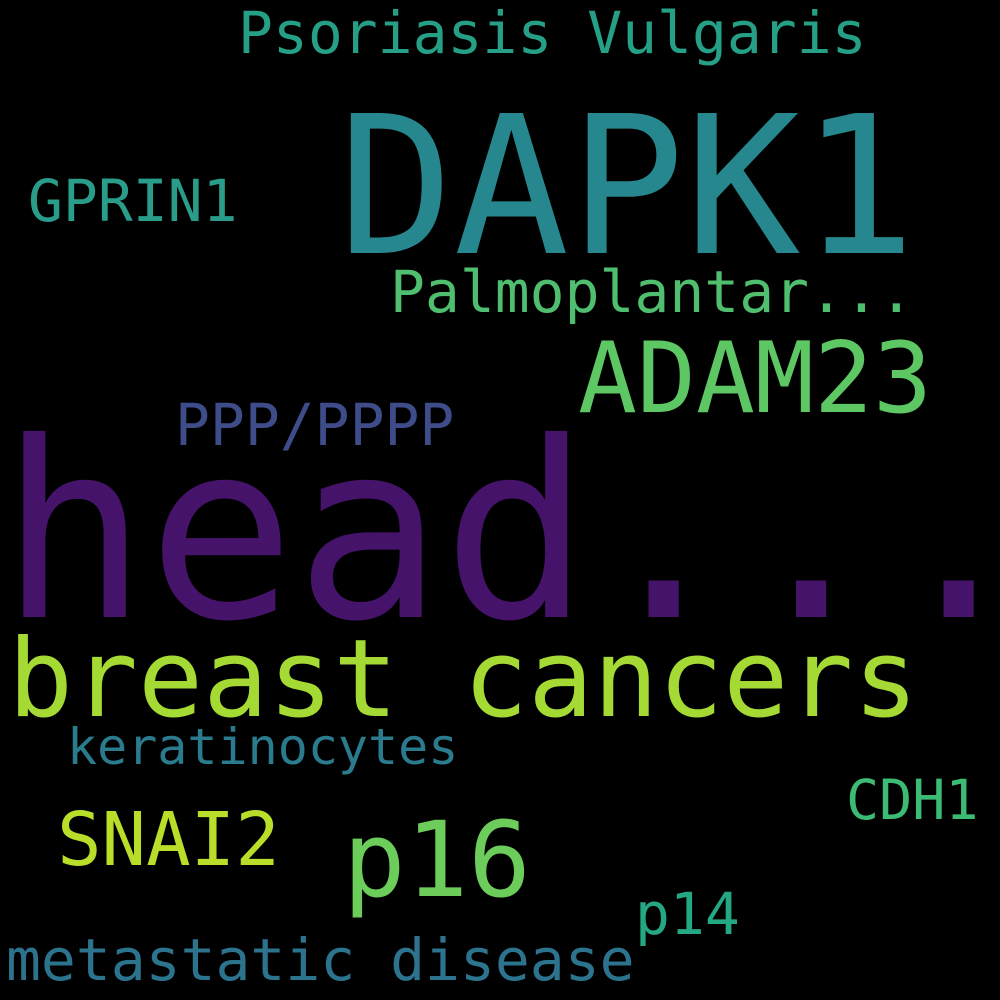  Describe the element at coordinates (627, 187) in the screenshot. I see `word-dapk1: DAPK1` at that location.